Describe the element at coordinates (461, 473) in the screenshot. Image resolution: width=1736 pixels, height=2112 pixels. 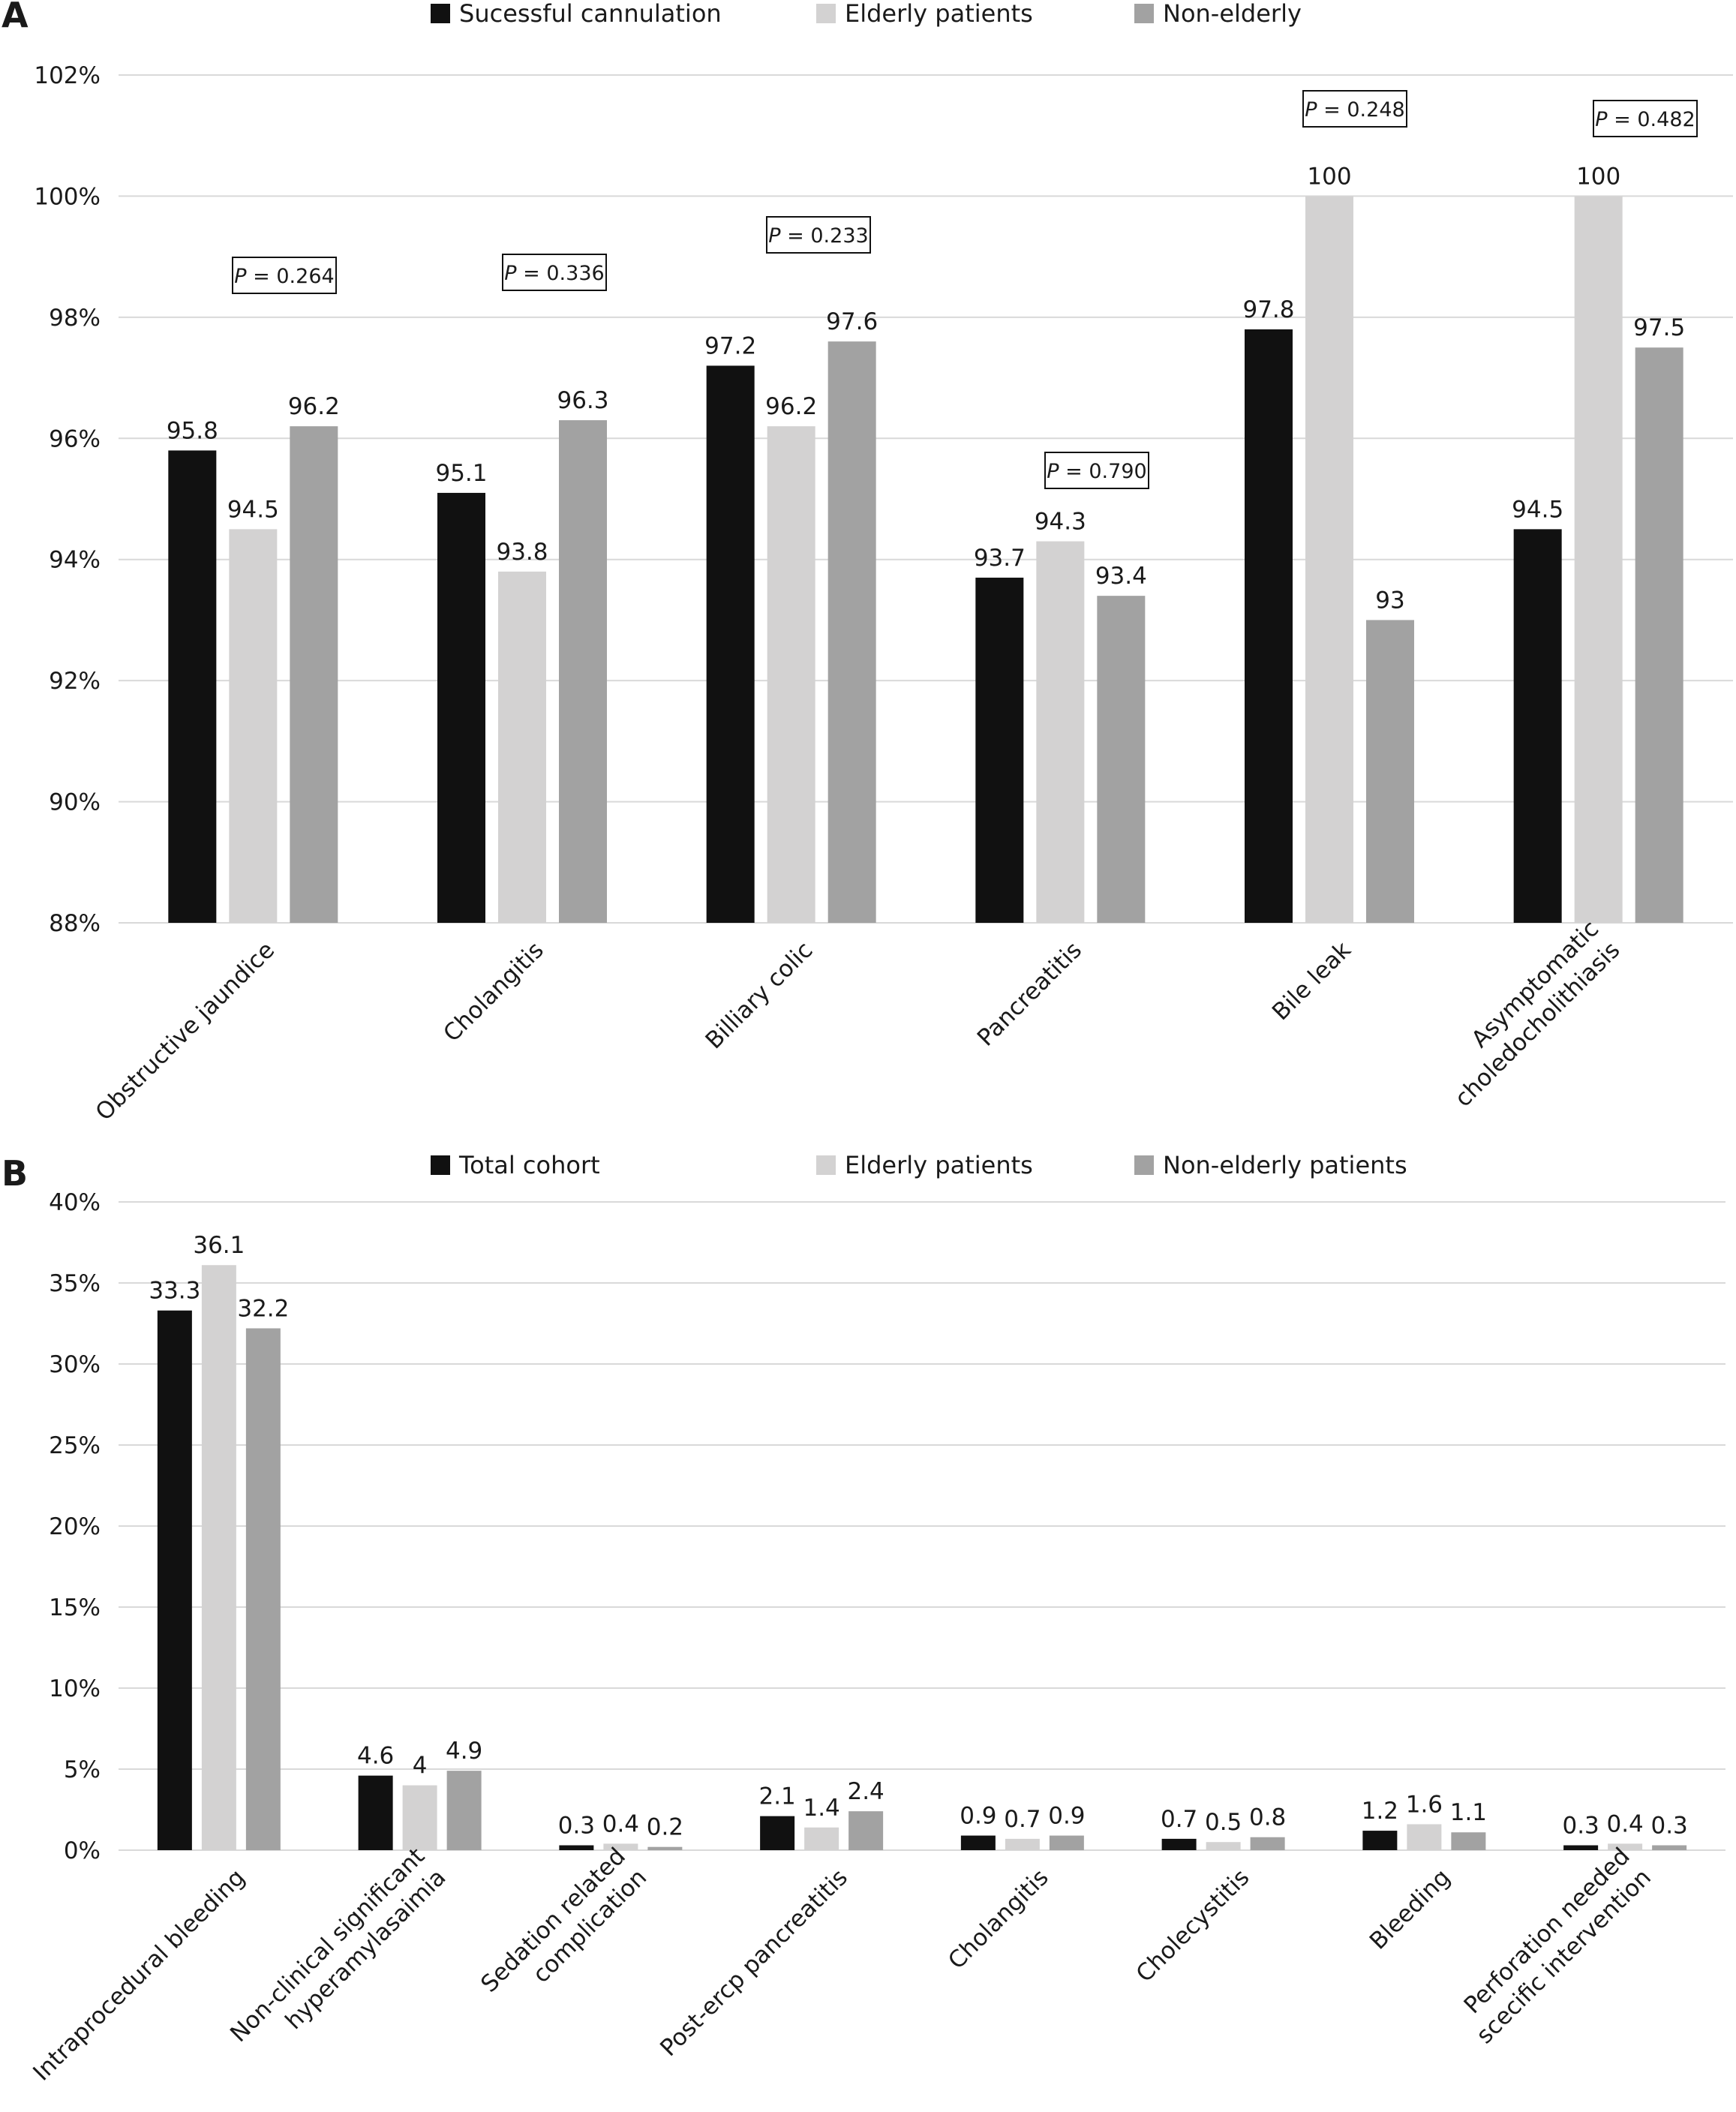
I see `data-label: 95.1` at that location.